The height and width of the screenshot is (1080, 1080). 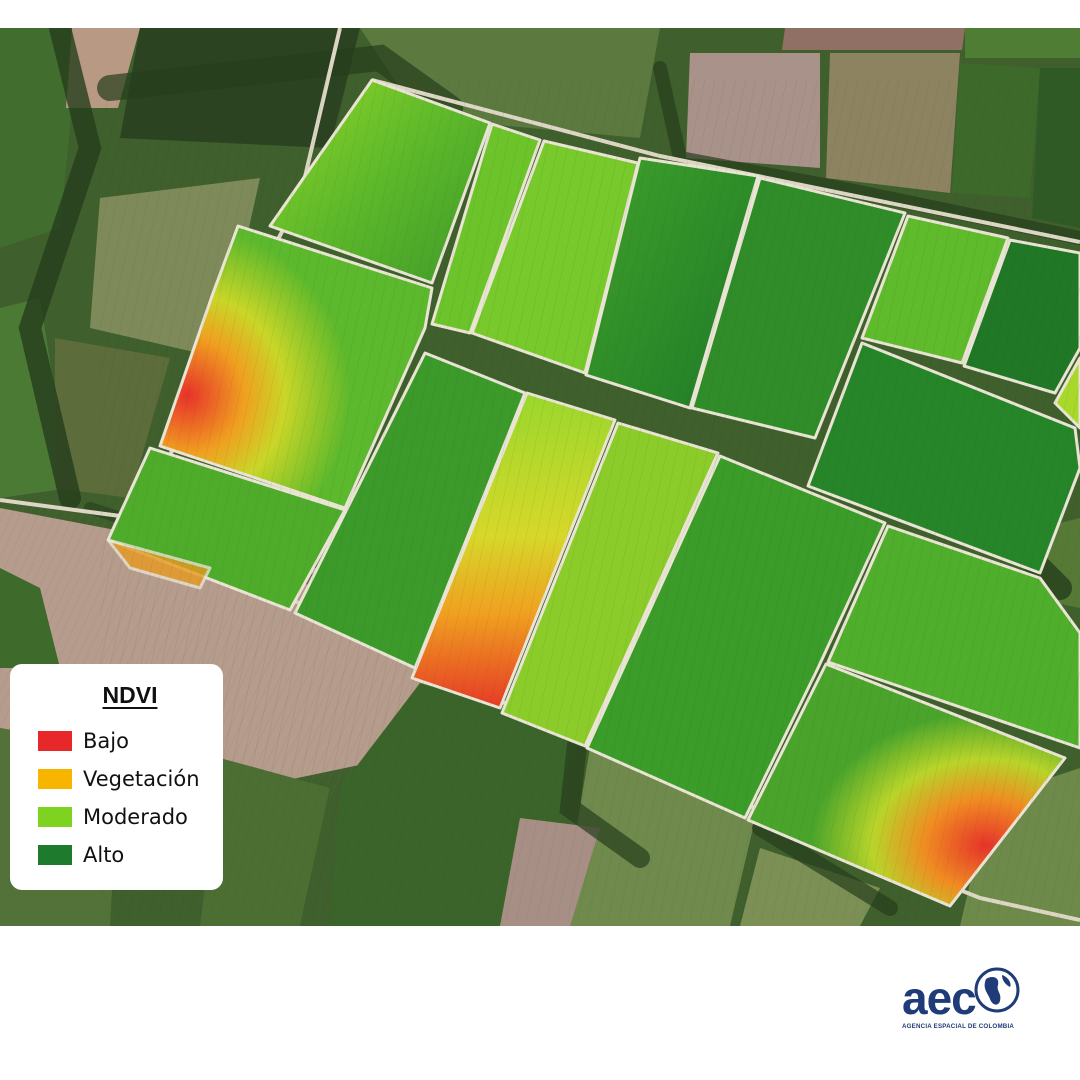 I want to click on legend-item-vegetacion: Vegetación, so click(x=119, y=779).